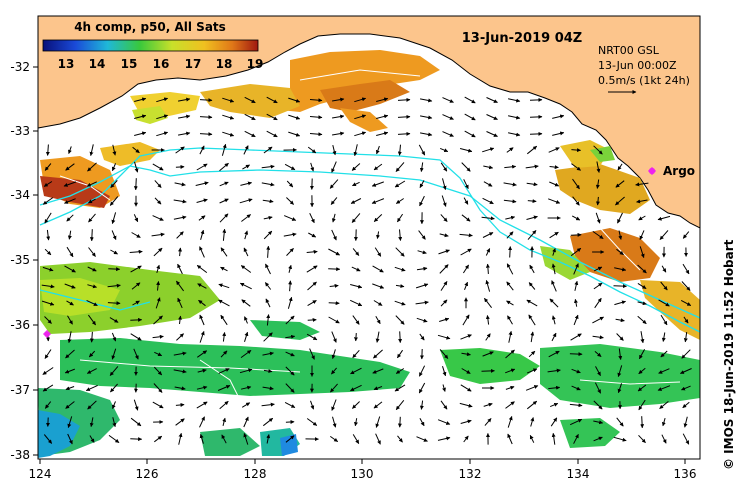 This screenshot has width=749, height=496. What do you see at coordinates (255, 64) in the screenshot?
I see `colorbar-tick: 19` at bounding box center [255, 64].